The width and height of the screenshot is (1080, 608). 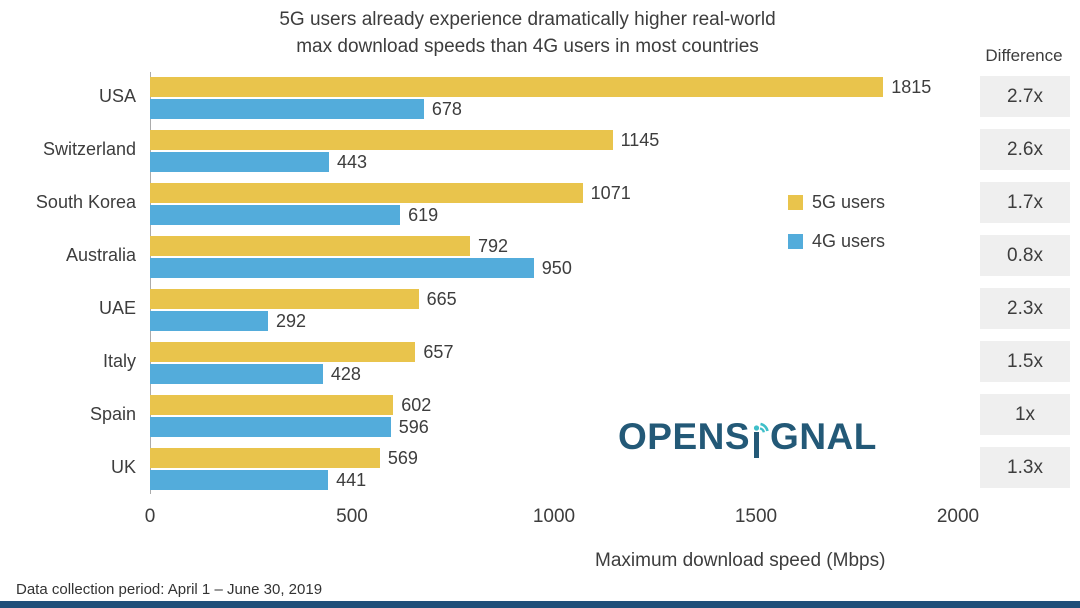 I want to click on bar-value-4g: 441, so click(x=351, y=480).